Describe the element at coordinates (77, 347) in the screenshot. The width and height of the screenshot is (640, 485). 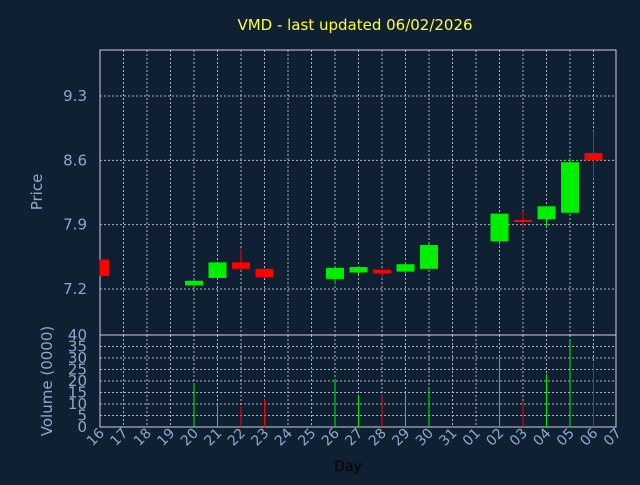
I see `volume-y-tick-label: 35` at that location.